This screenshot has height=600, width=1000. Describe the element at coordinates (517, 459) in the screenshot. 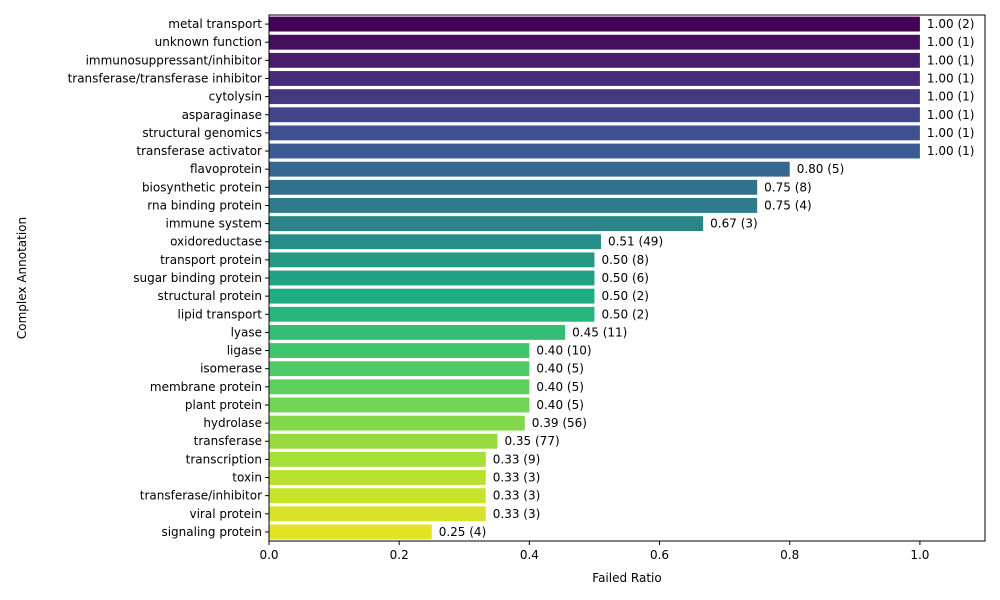

I see `data-label: 0.33 (9)` at that location.